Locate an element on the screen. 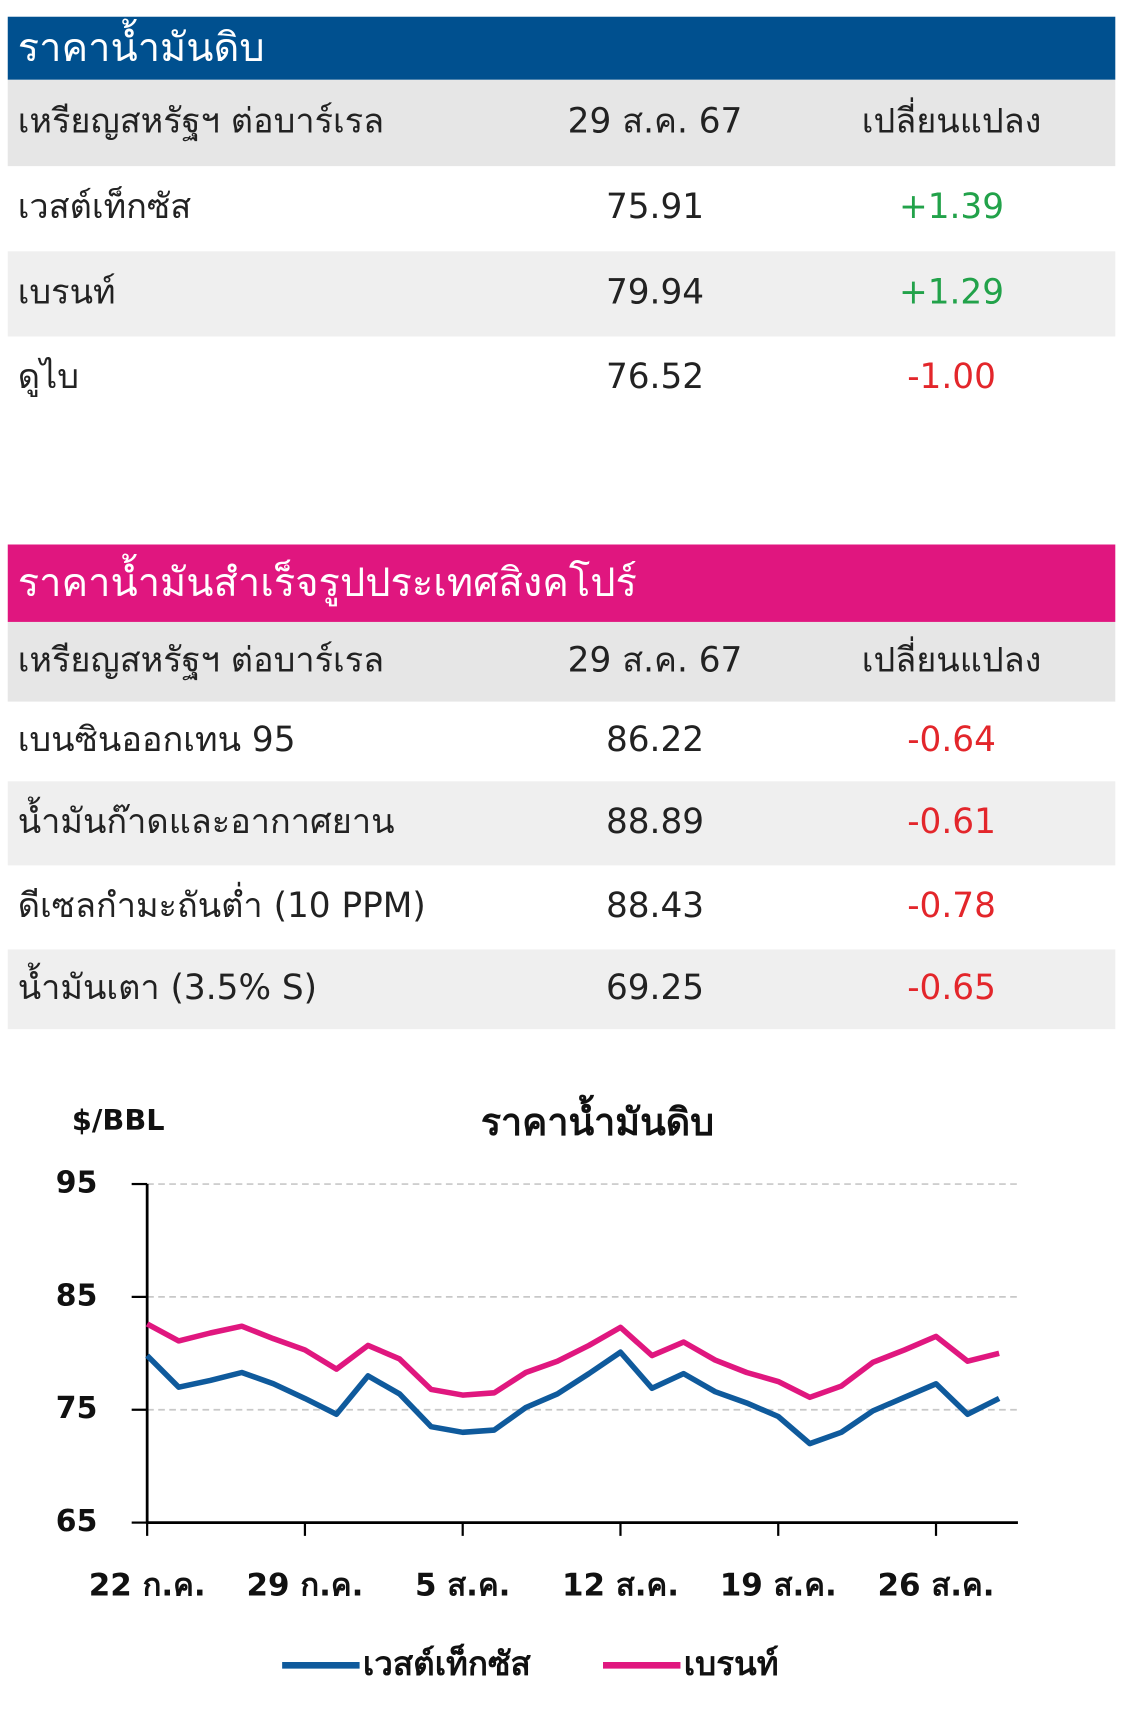 Image resolution: width=1133 pixels, height=1723 pixels. cell: ดีเซลกำมะถันต่ำ (10 PPM) is located at coordinates (222, 904).